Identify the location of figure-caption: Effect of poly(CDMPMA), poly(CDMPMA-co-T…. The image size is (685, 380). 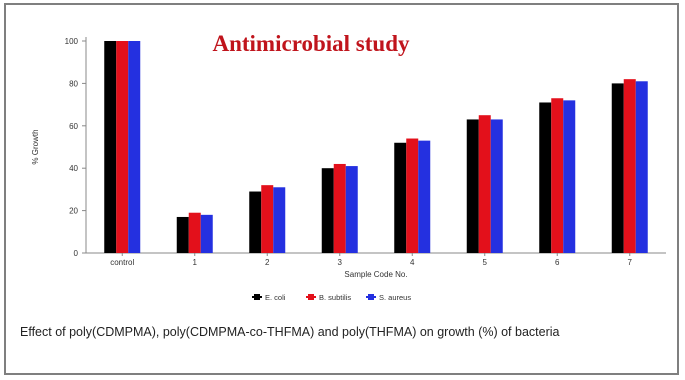
(290, 332).